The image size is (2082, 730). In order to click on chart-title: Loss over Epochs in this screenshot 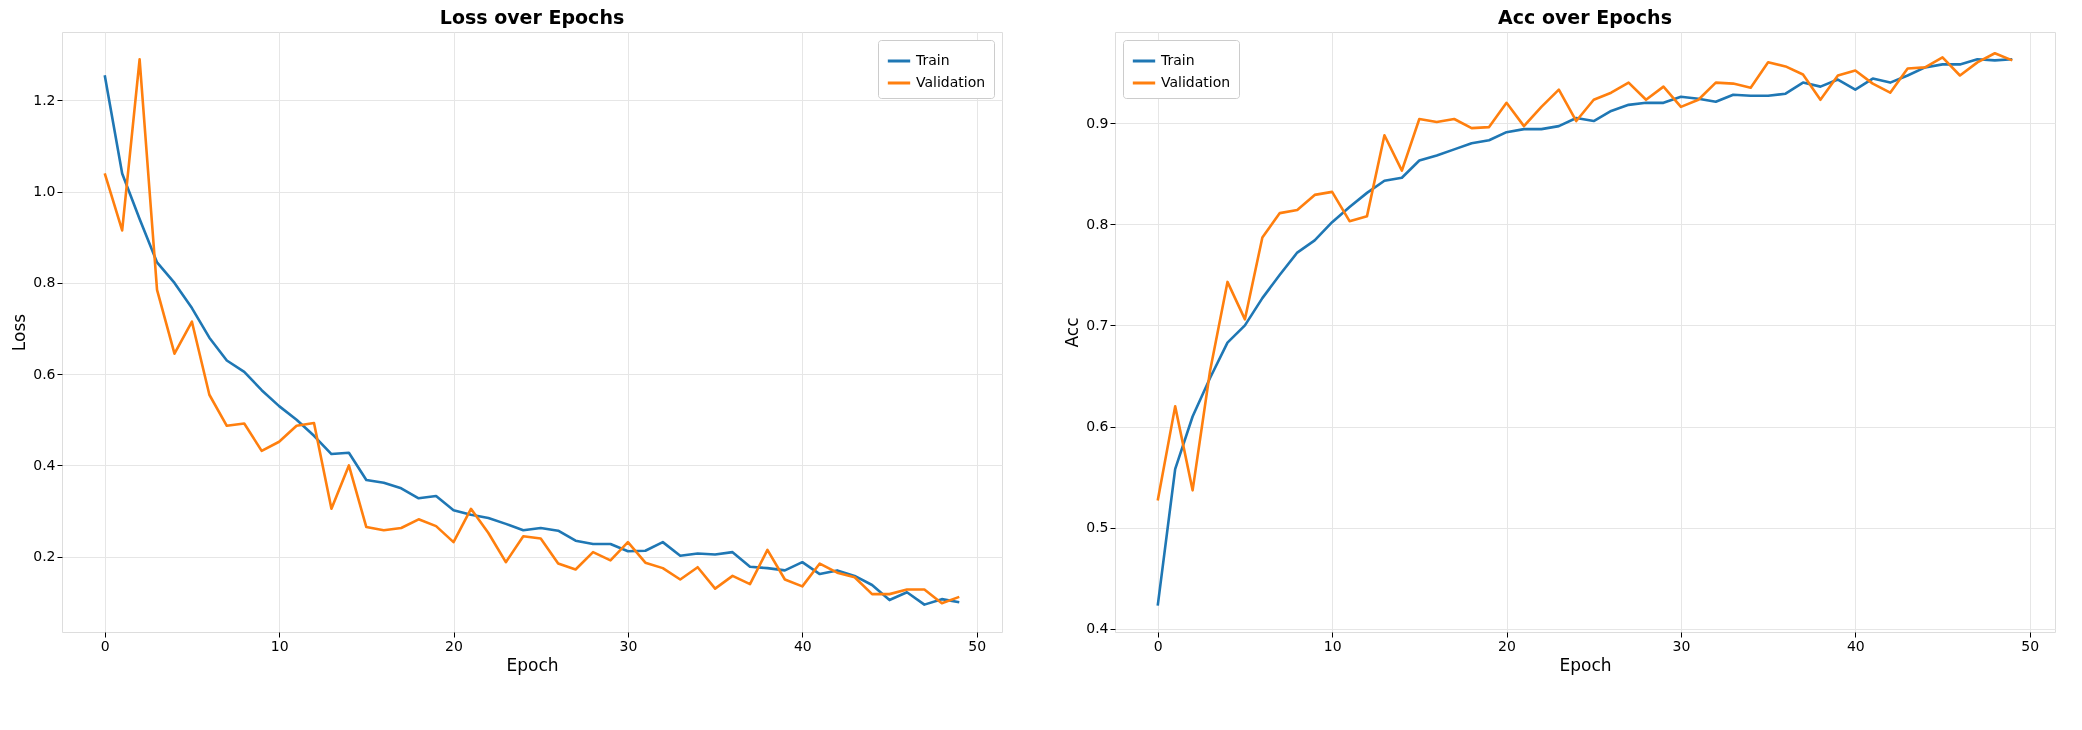, I will do `click(532, 17)`.